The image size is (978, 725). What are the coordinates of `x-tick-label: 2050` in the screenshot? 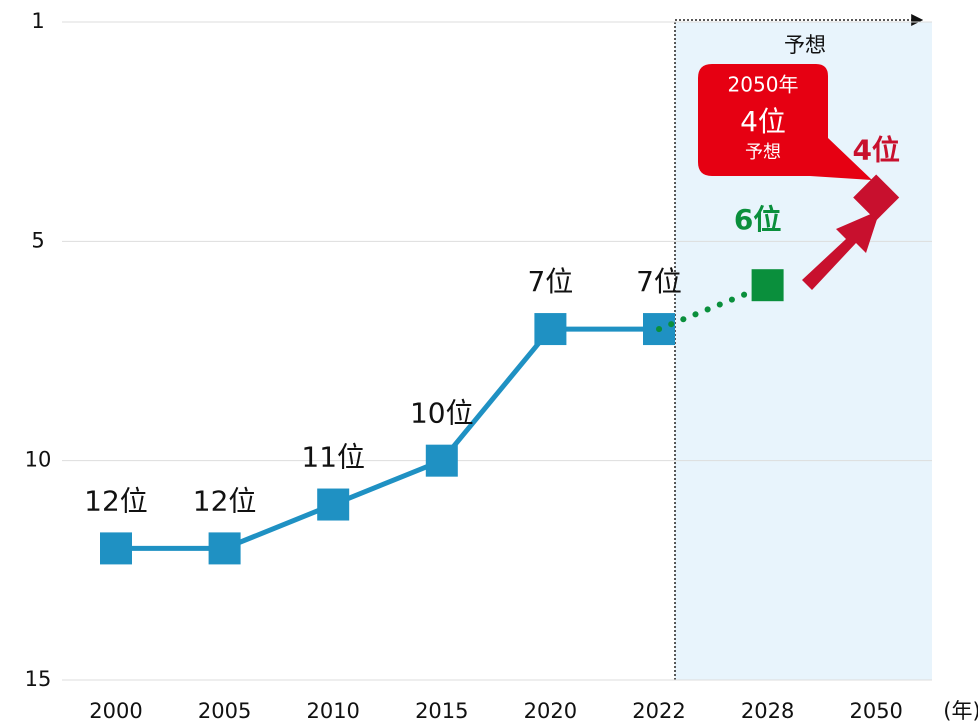 It's located at (875, 711).